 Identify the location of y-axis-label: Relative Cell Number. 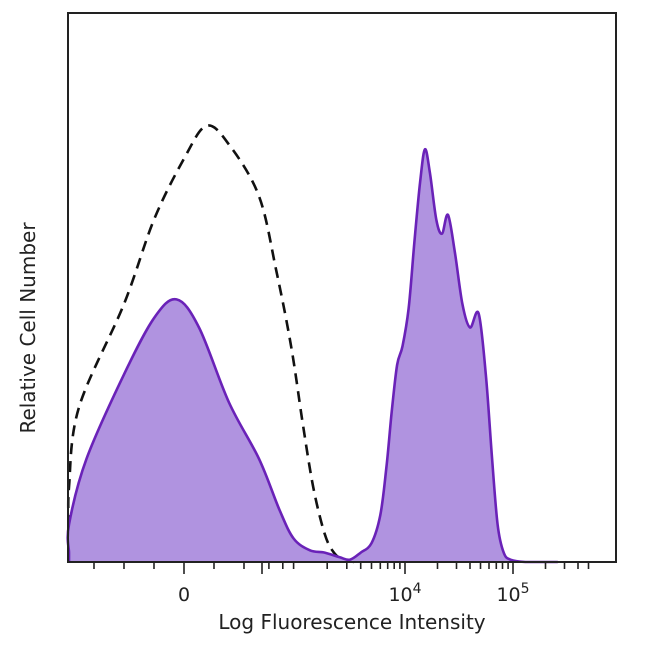
(28, 328).